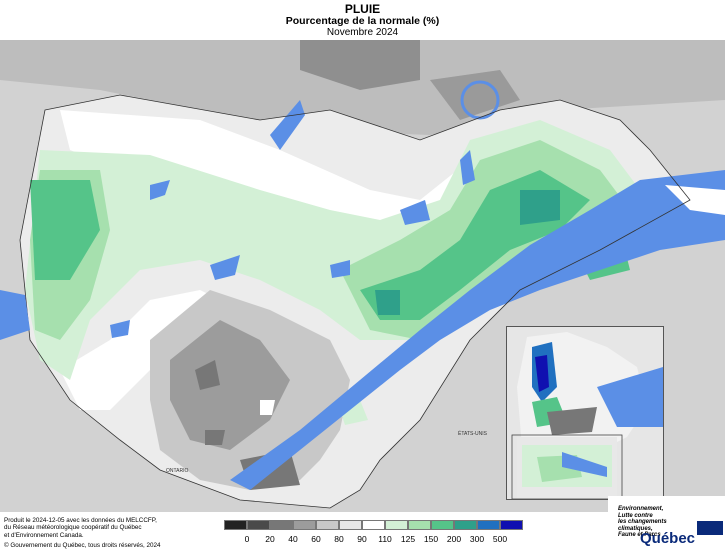 This screenshot has width=725, height=552. Describe the element at coordinates (642, 522) in the screenshot. I see `brand-line-3: les changements` at that location.